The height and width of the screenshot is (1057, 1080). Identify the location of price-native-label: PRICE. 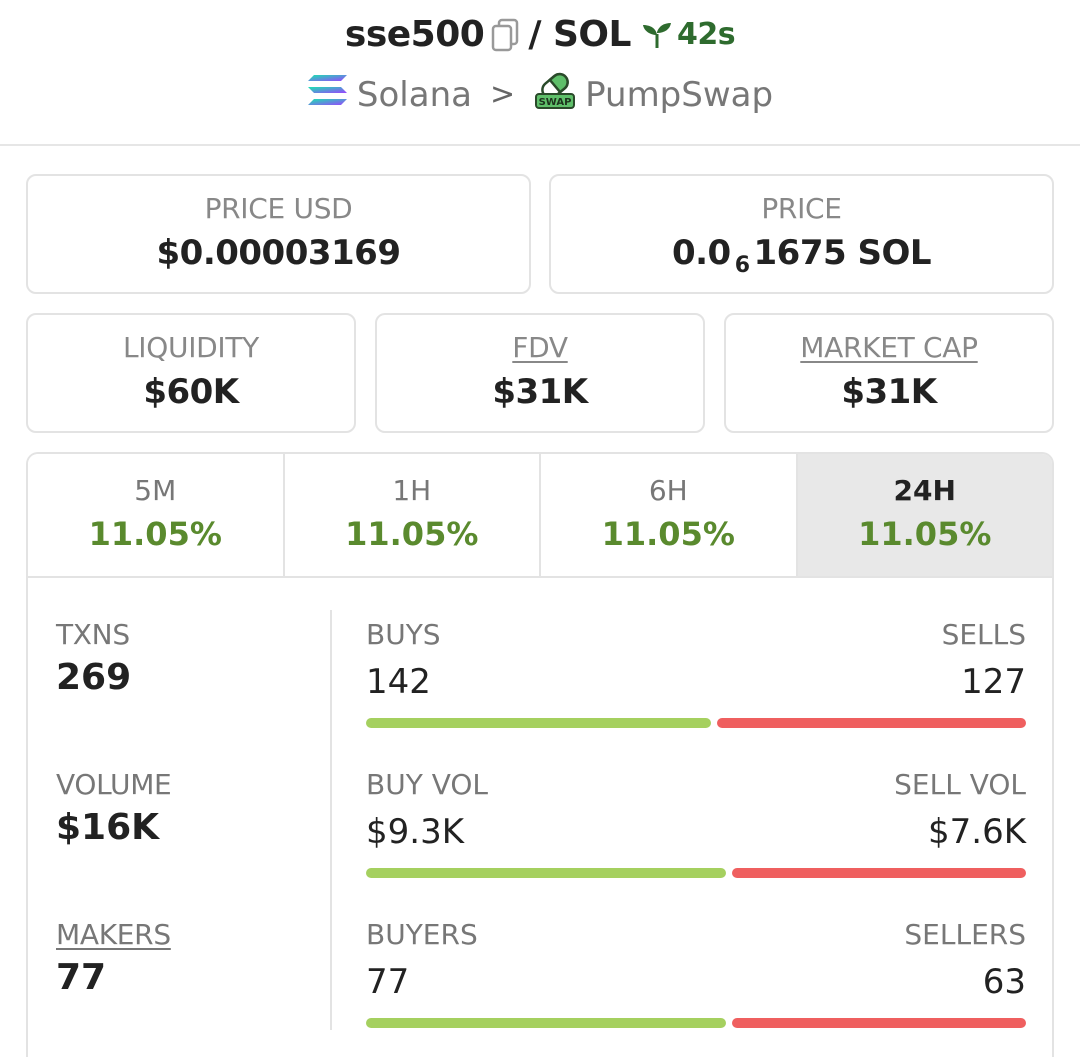
(801, 208).